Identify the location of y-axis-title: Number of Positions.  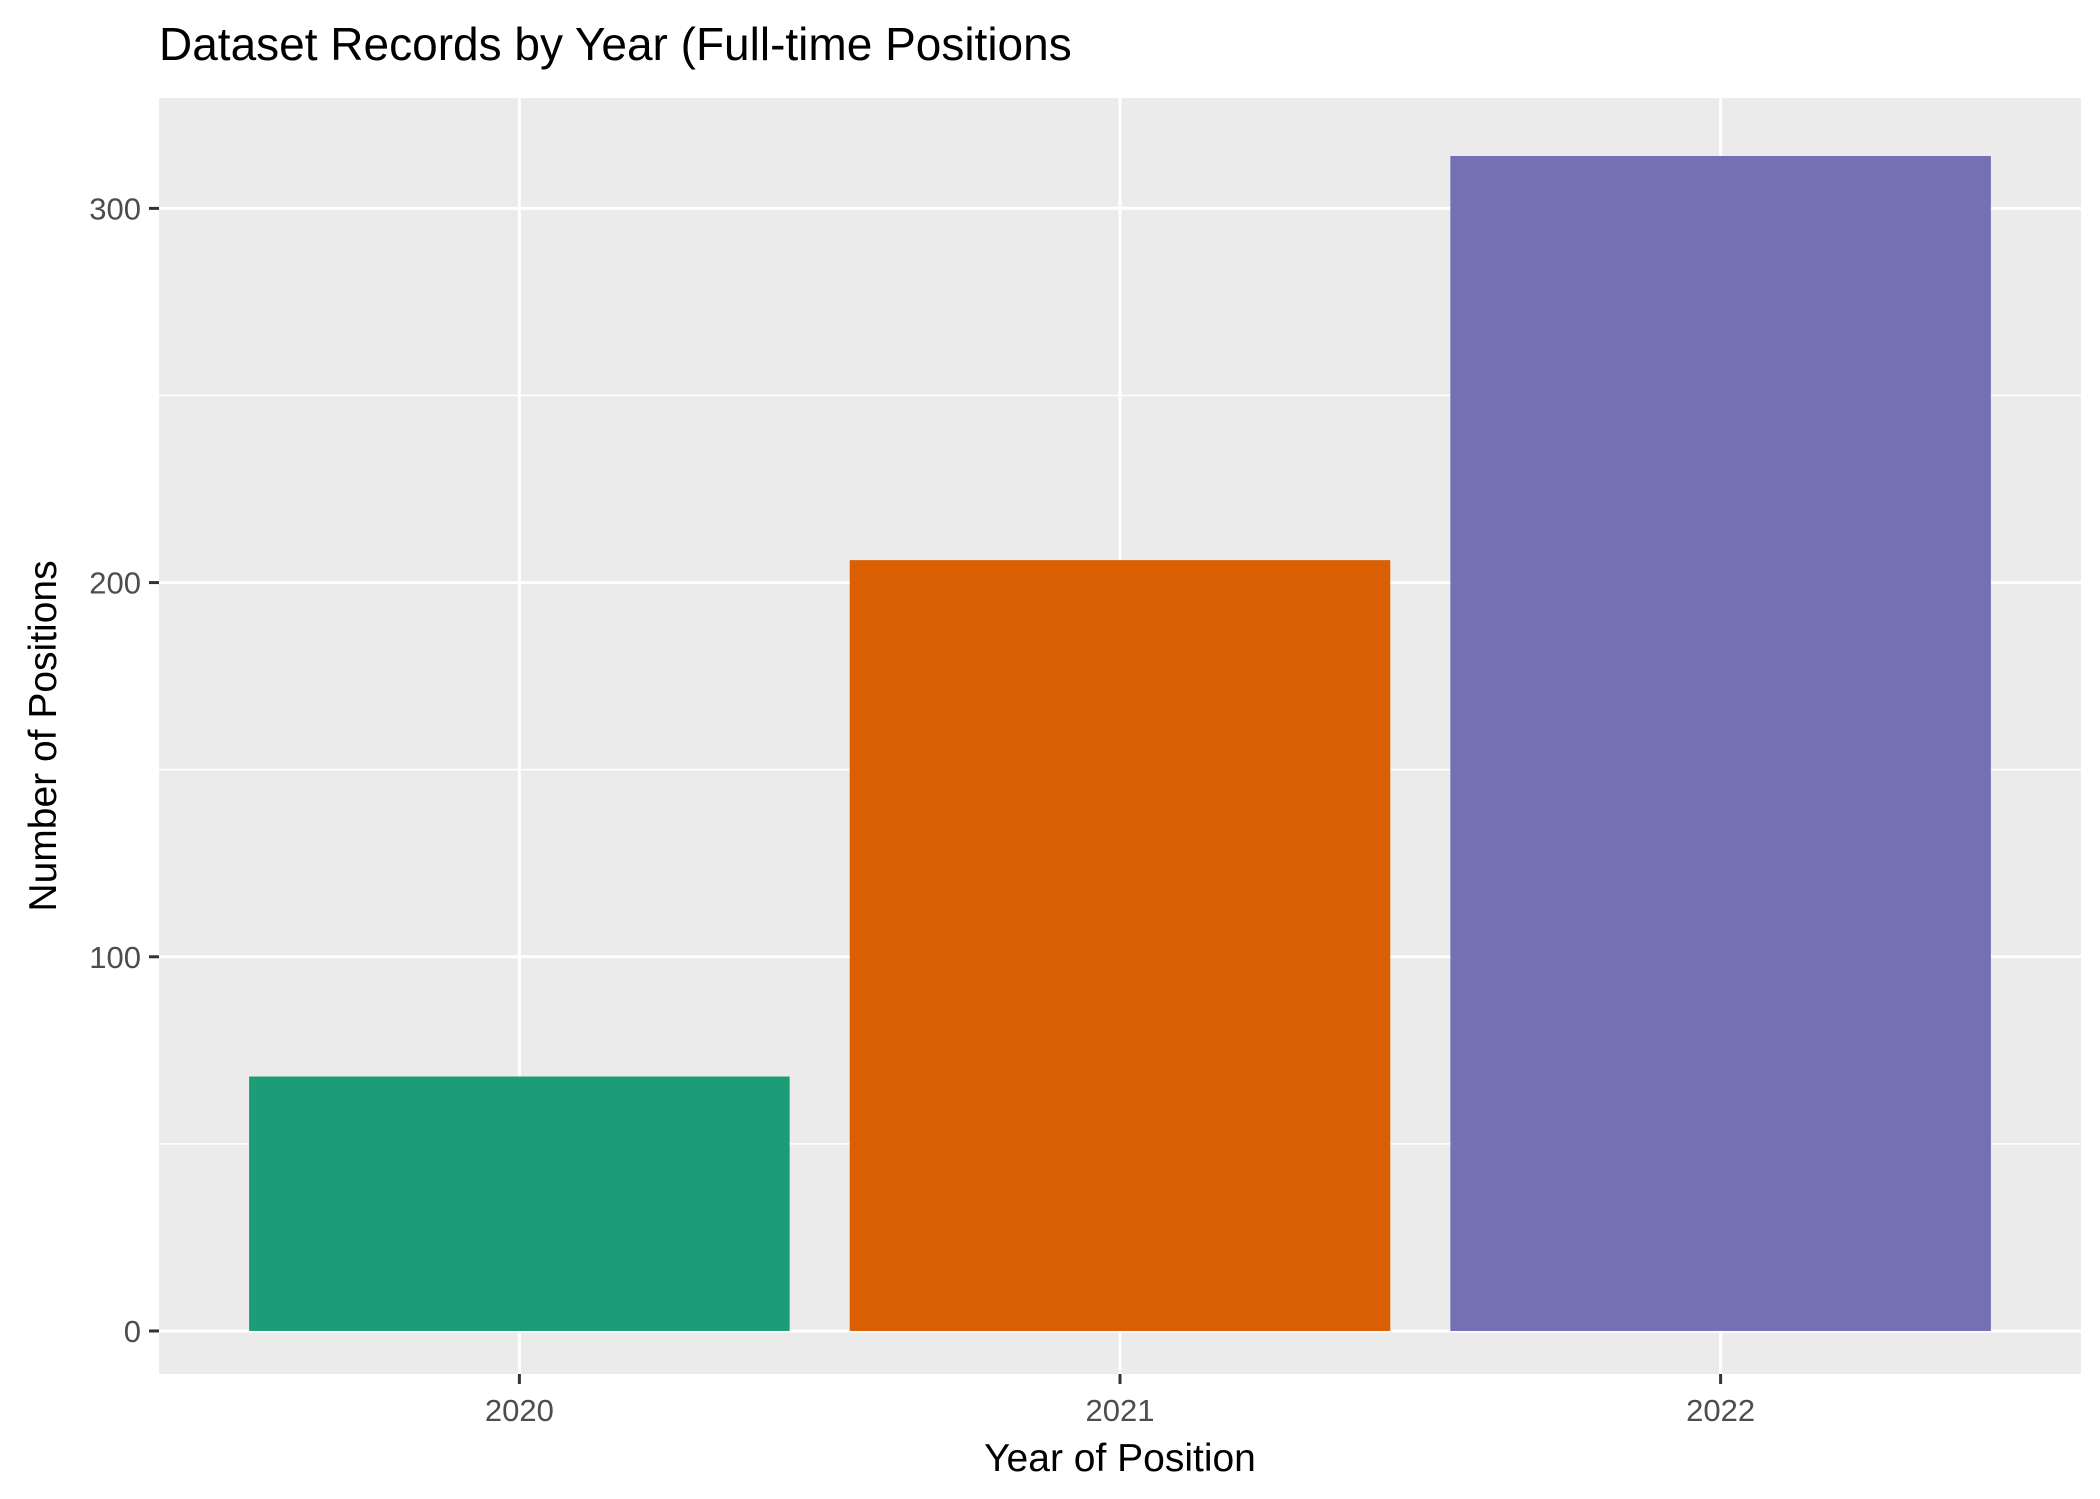
(43, 735).